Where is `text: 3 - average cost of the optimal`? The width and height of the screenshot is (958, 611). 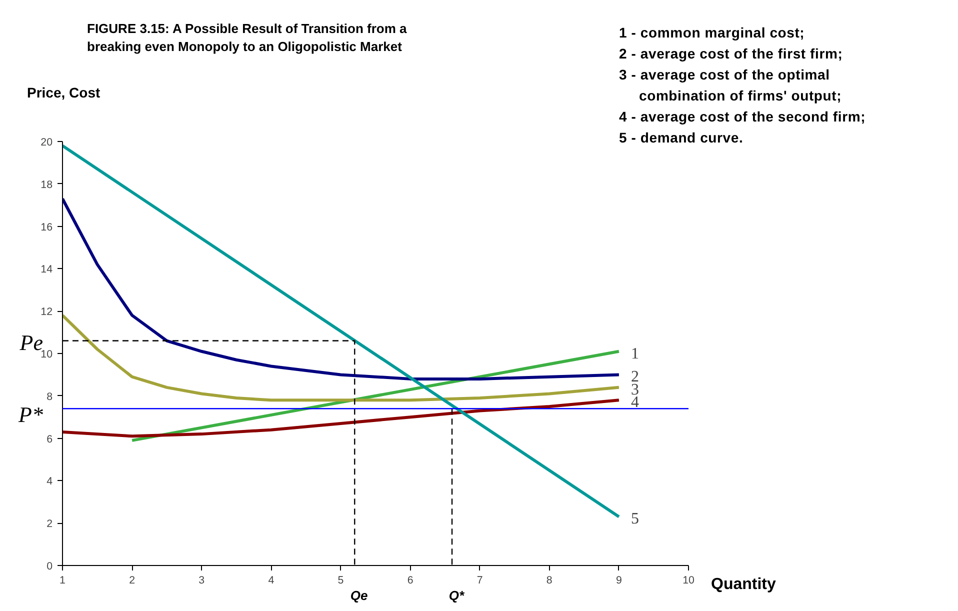 text: 3 - average cost of the optimal is located at coordinates (724, 75).